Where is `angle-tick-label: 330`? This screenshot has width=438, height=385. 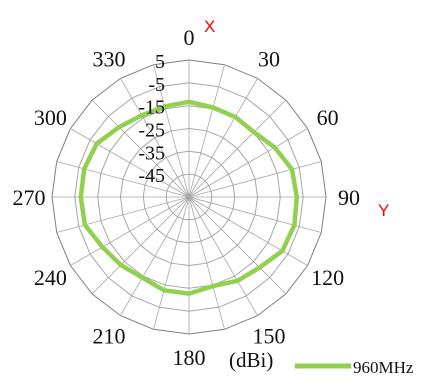 angle-tick-label: 330 is located at coordinates (109, 58).